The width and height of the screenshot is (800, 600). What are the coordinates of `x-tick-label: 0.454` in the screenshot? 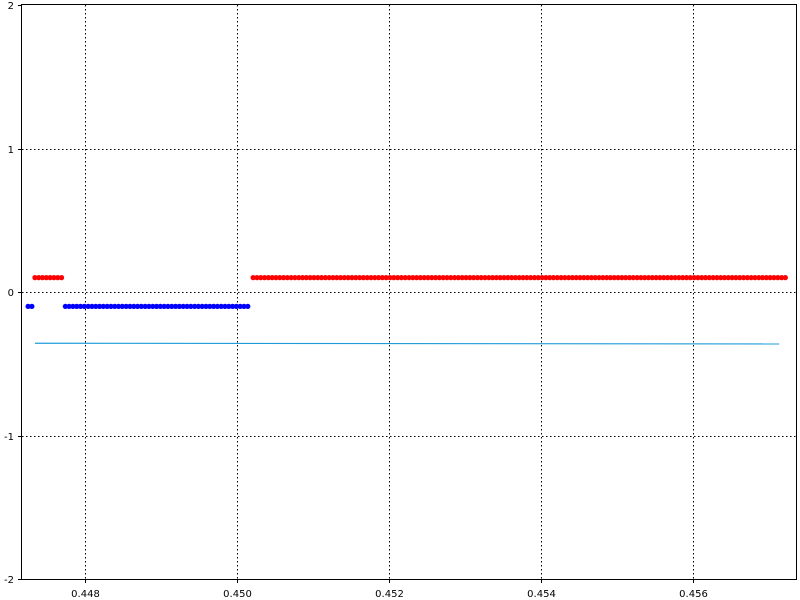 It's located at (541, 594).